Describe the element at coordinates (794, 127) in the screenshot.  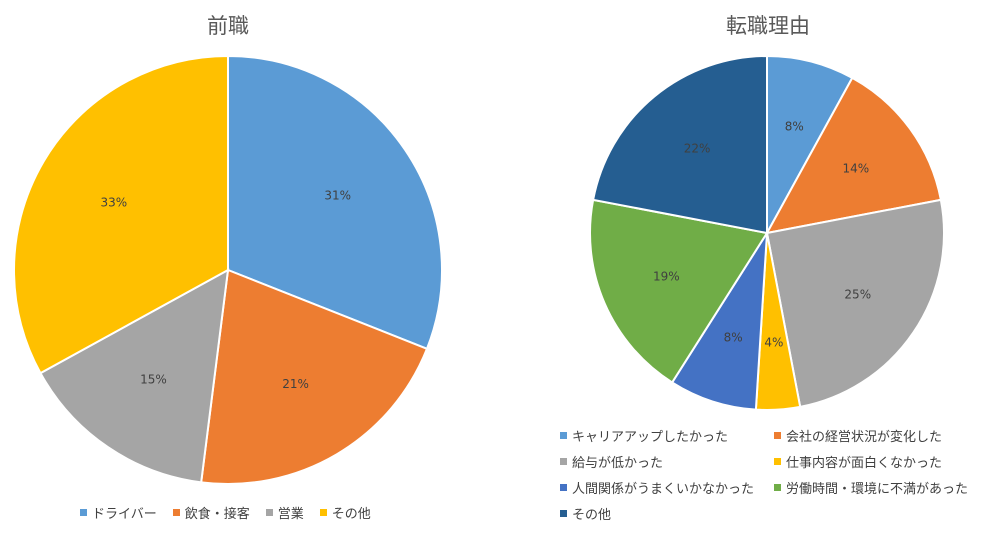
I see `data-label-reason-0: 8%` at that location.